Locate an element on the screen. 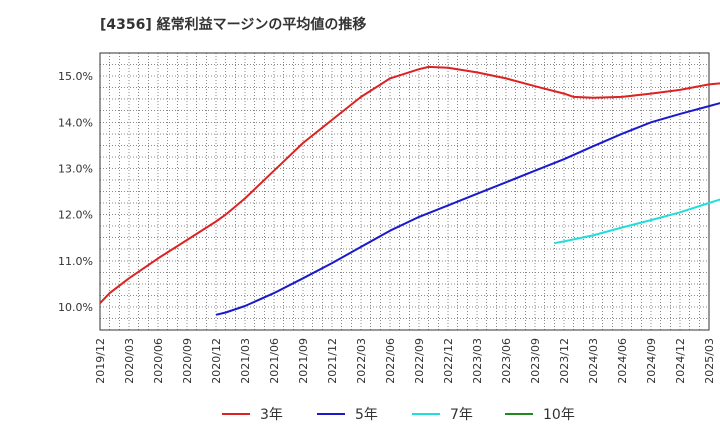 Image resolution: width=720 pixels, height=440 pixels. x-tick-label: 2023/09 is located at coordinates (535, 361).